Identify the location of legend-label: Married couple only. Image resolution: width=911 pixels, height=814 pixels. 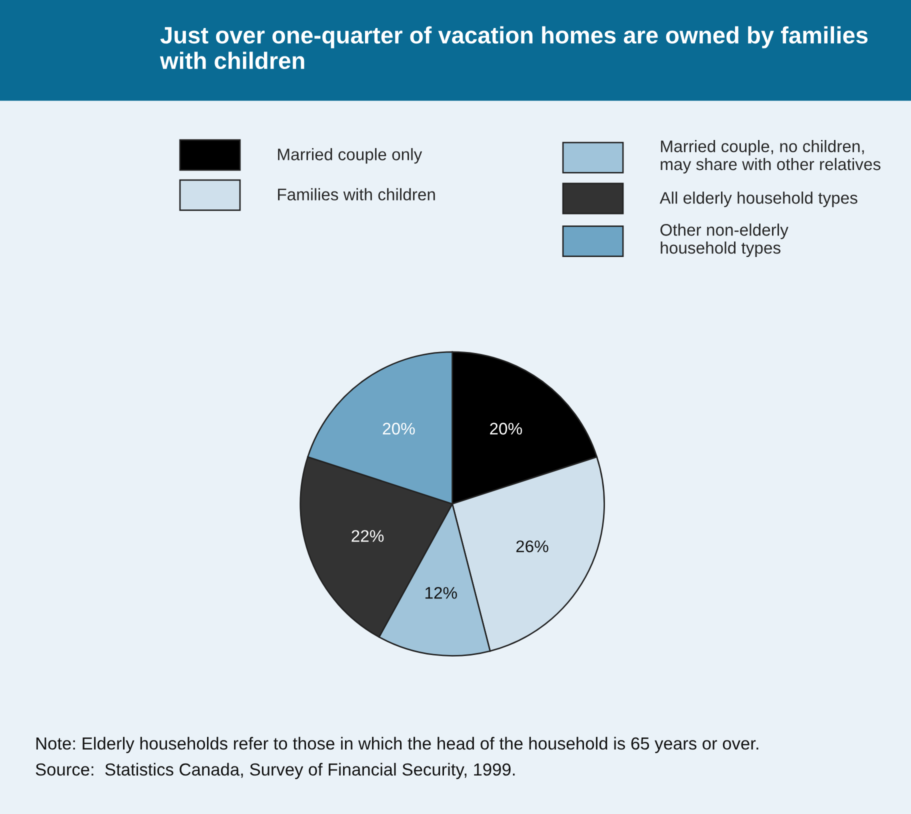
(350, 156).